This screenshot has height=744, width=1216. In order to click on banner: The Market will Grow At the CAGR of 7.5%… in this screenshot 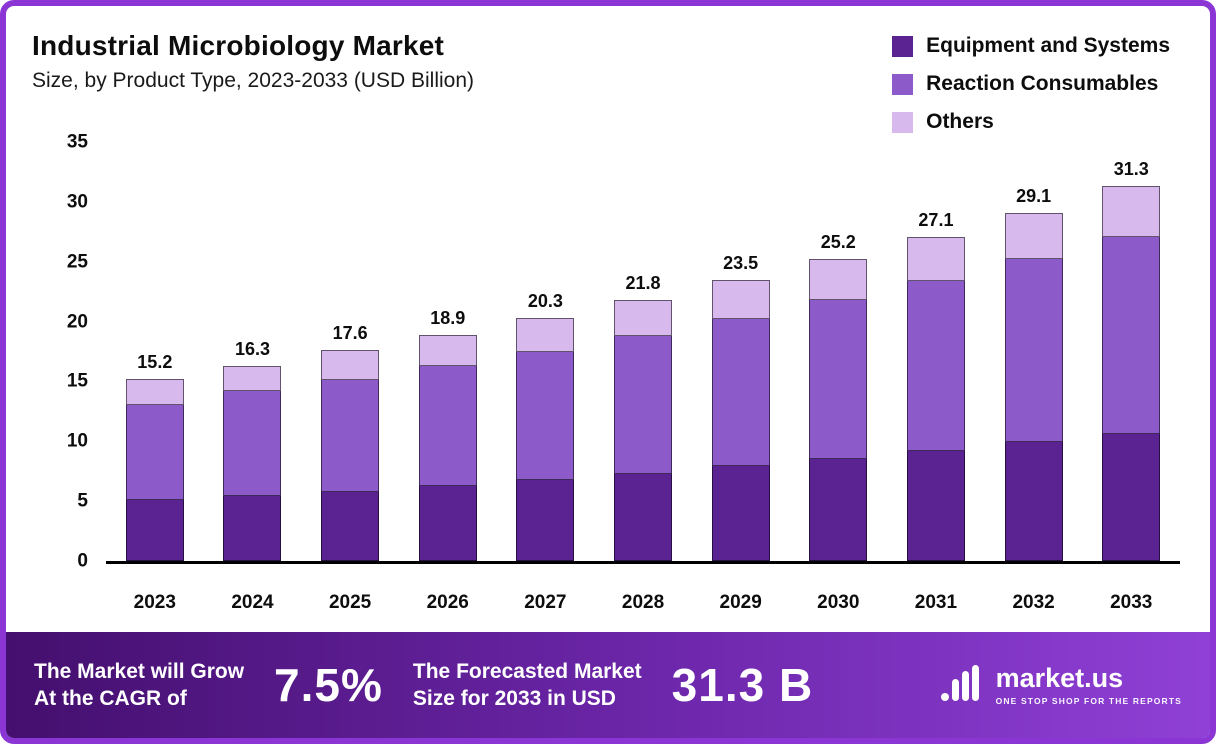, I will do `click(608, 685)`.